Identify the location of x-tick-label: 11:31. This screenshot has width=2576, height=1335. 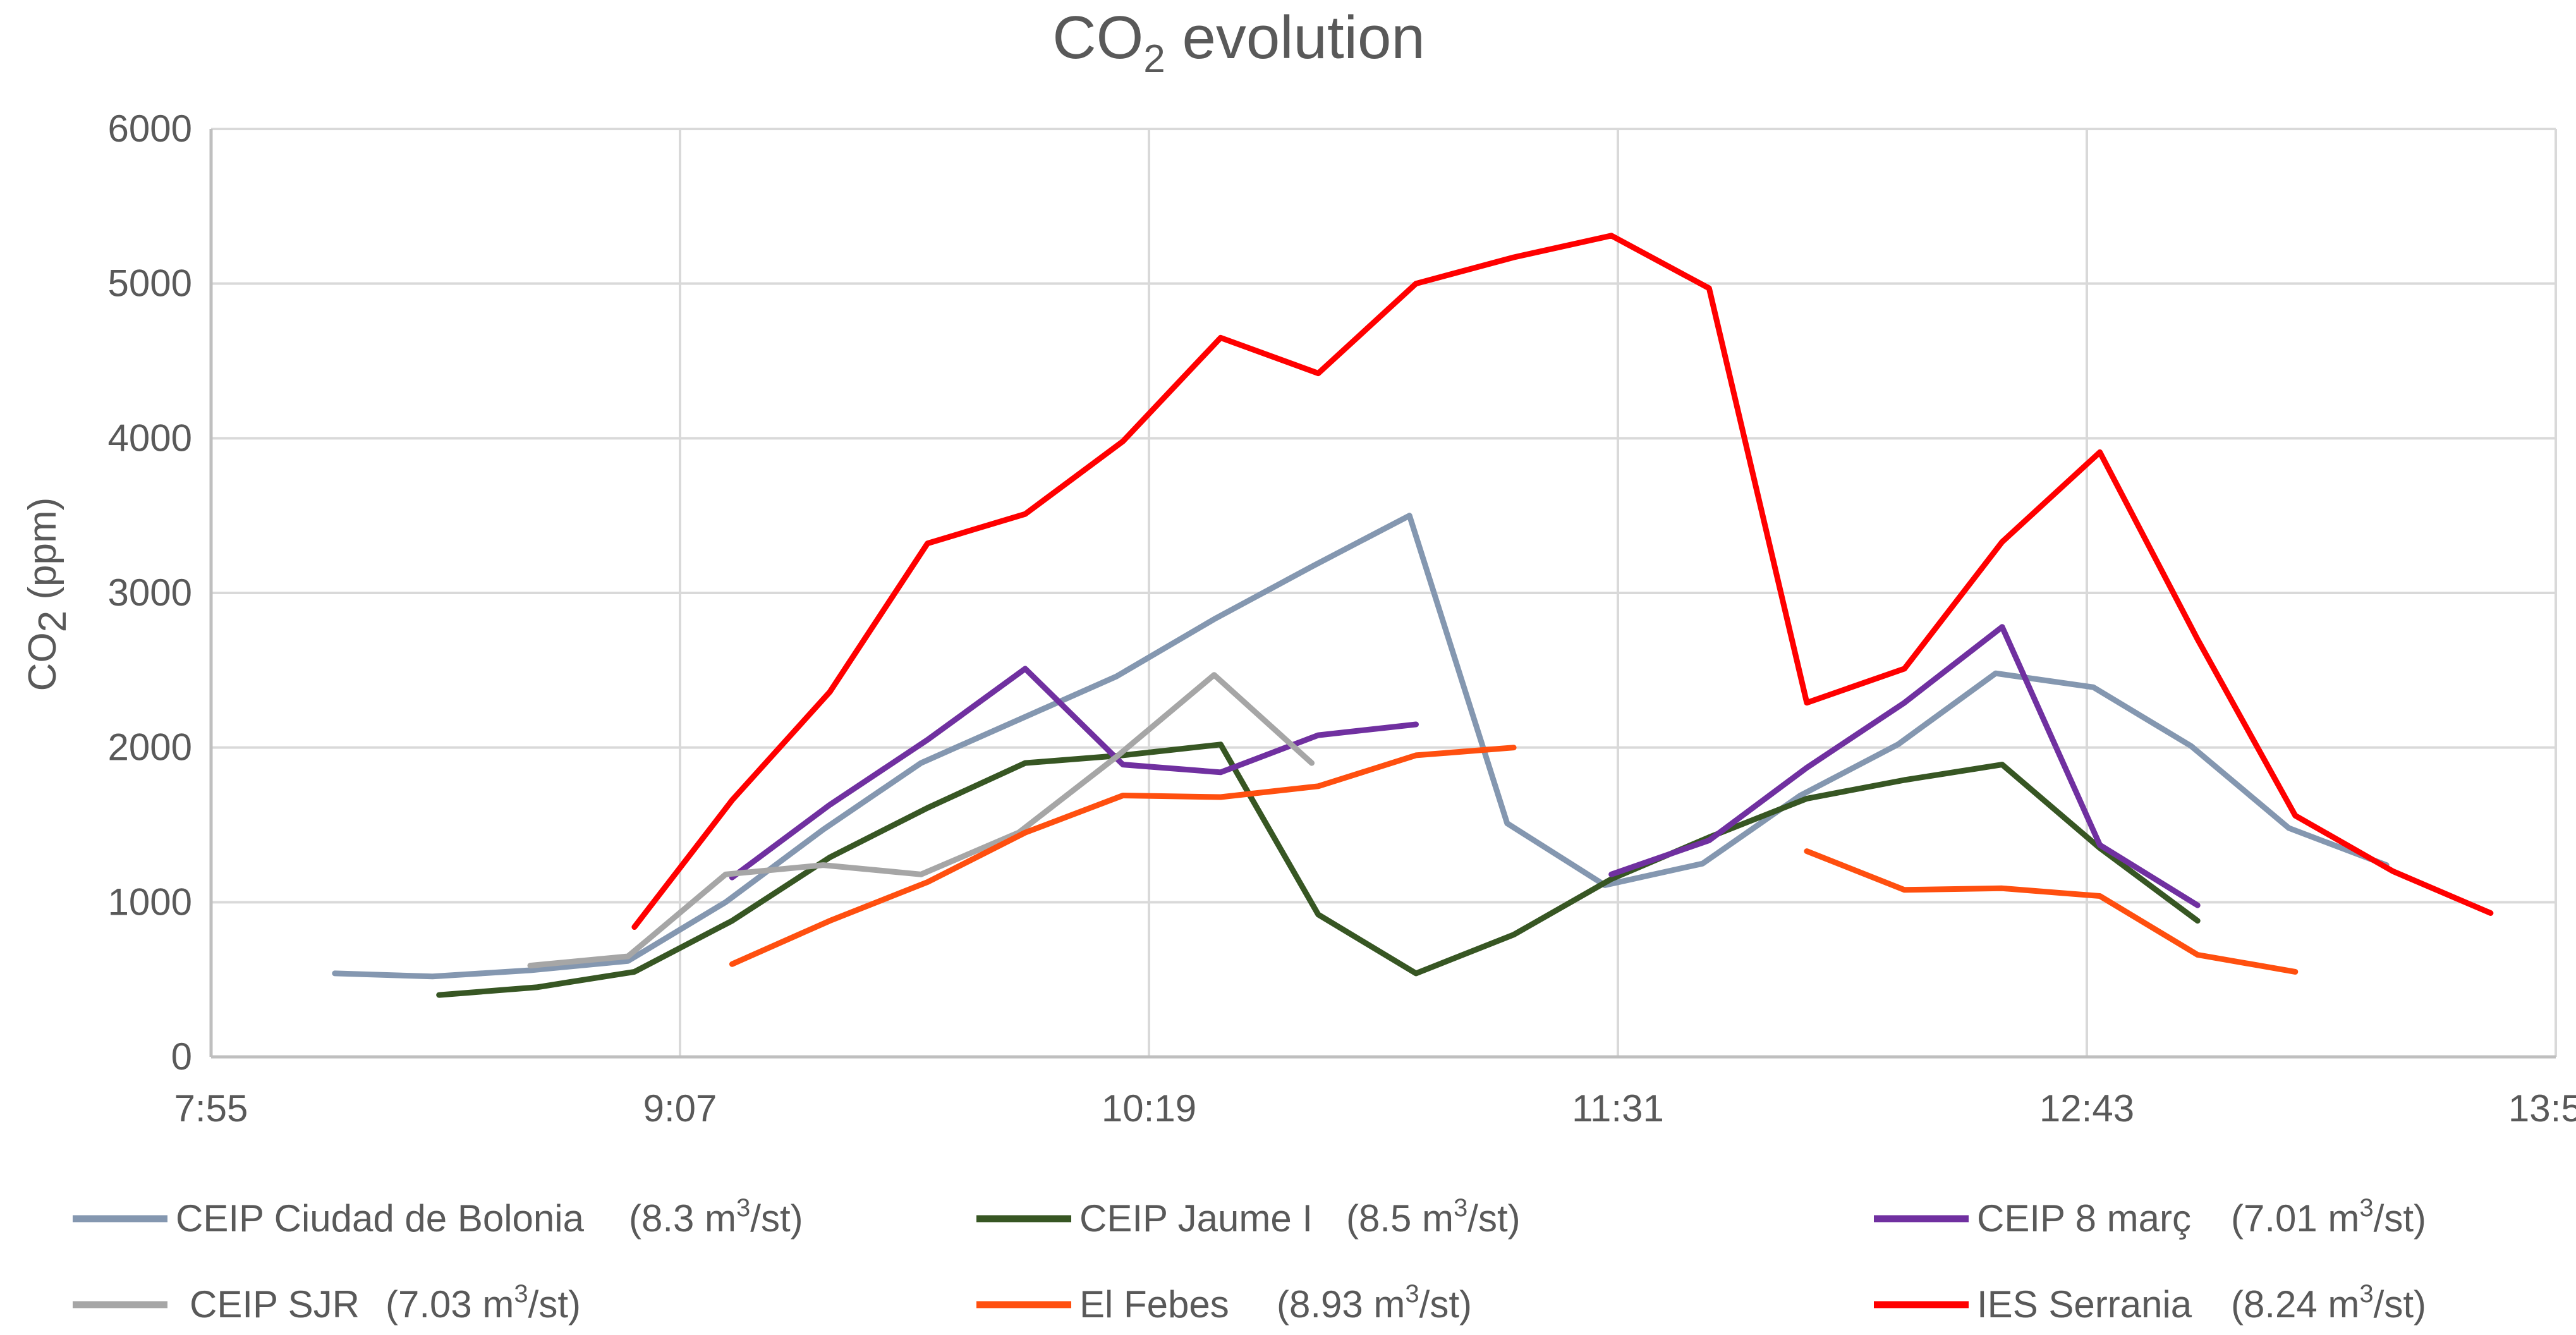
(1618, 1108).